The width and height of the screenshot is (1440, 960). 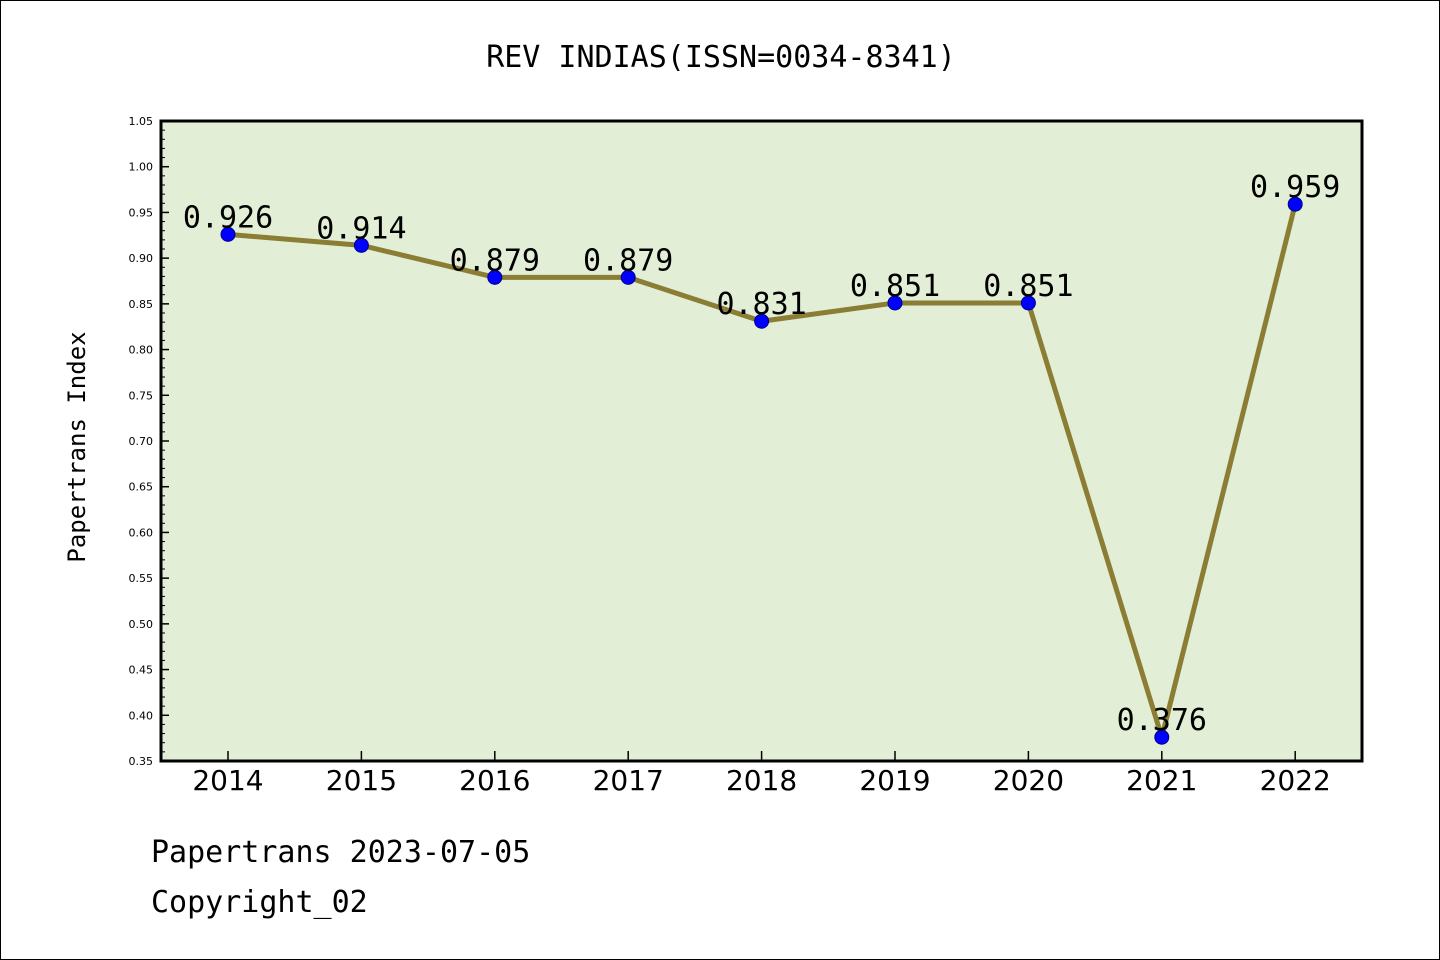 What do you see at coordinates (1028, 780) in the screenshot?
I see `x-tick-label: 2020` at bounding box center [1028, 780].